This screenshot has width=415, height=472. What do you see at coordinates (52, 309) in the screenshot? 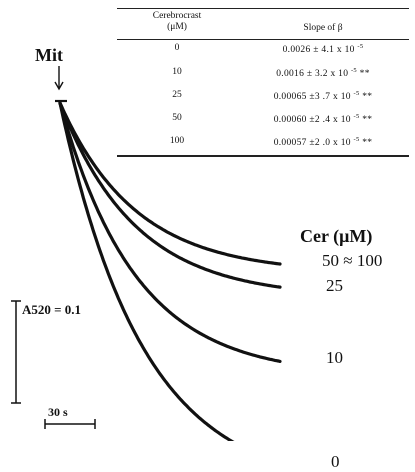
I see `absorbance-scale-label: A520 = 0.1` at bounding box center [52, 309].